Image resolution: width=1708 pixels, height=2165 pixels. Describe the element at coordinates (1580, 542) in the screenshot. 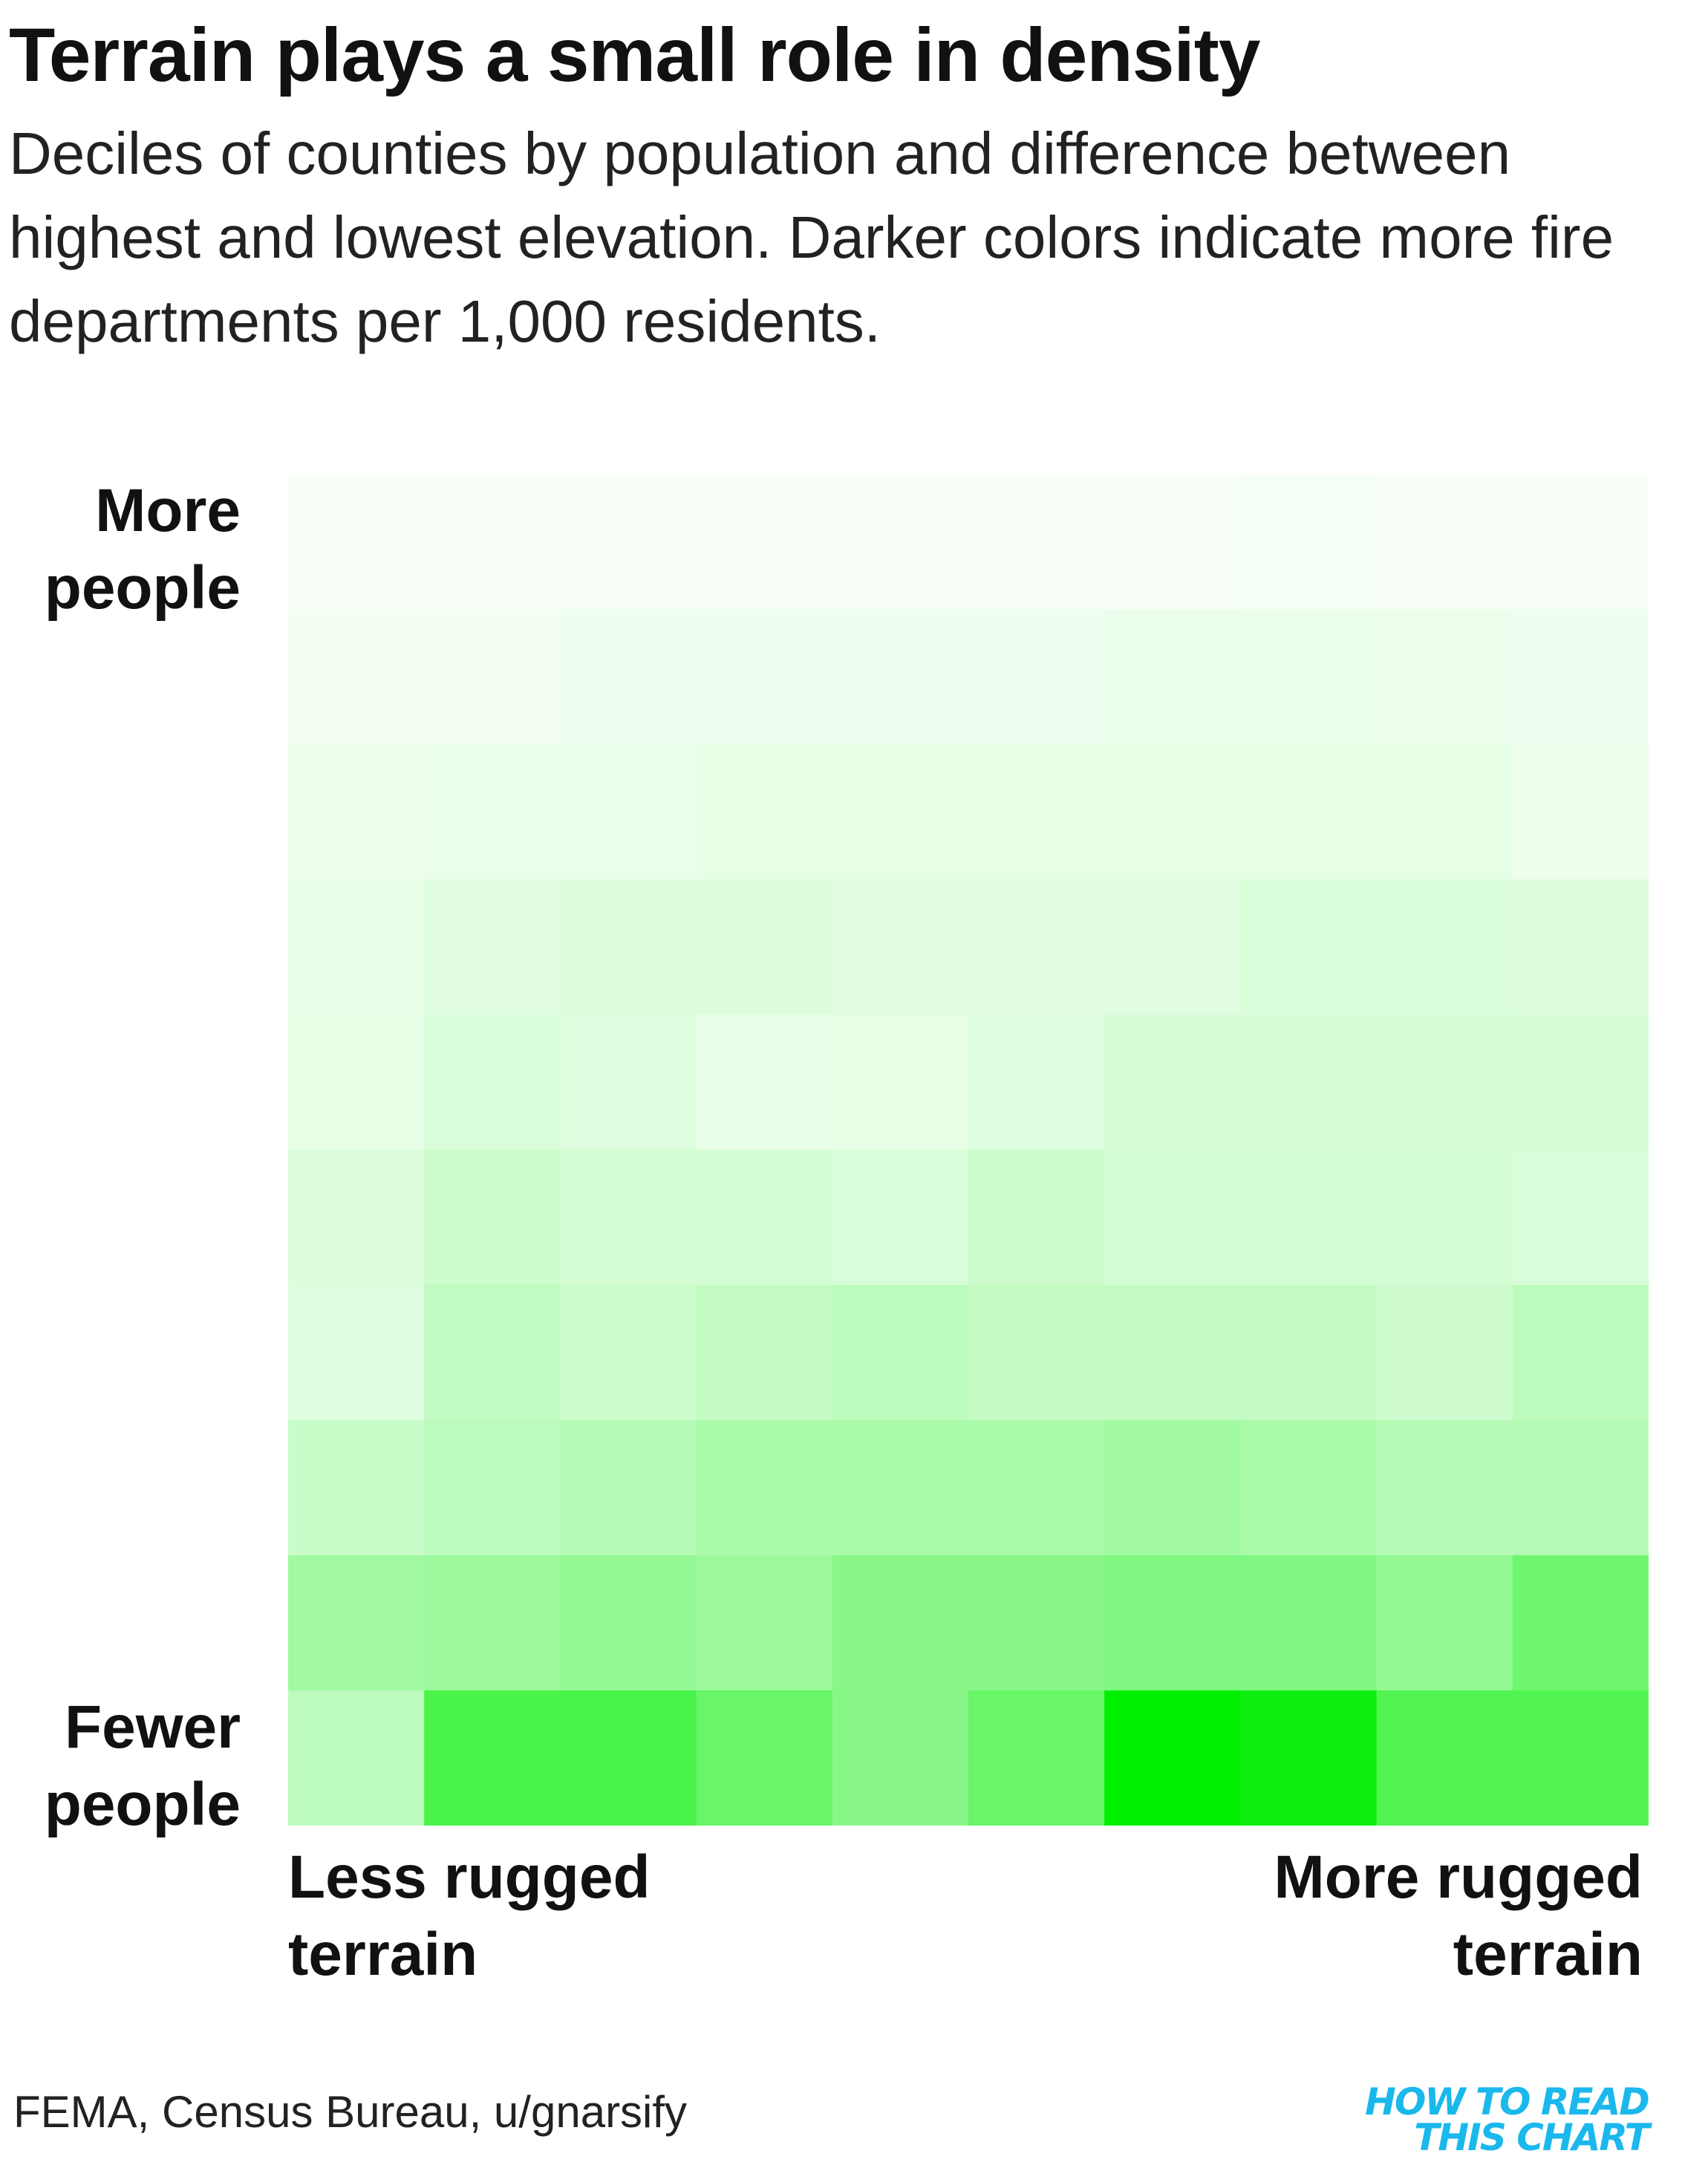

I see `heatmap-cell-r0-c9` at that location.